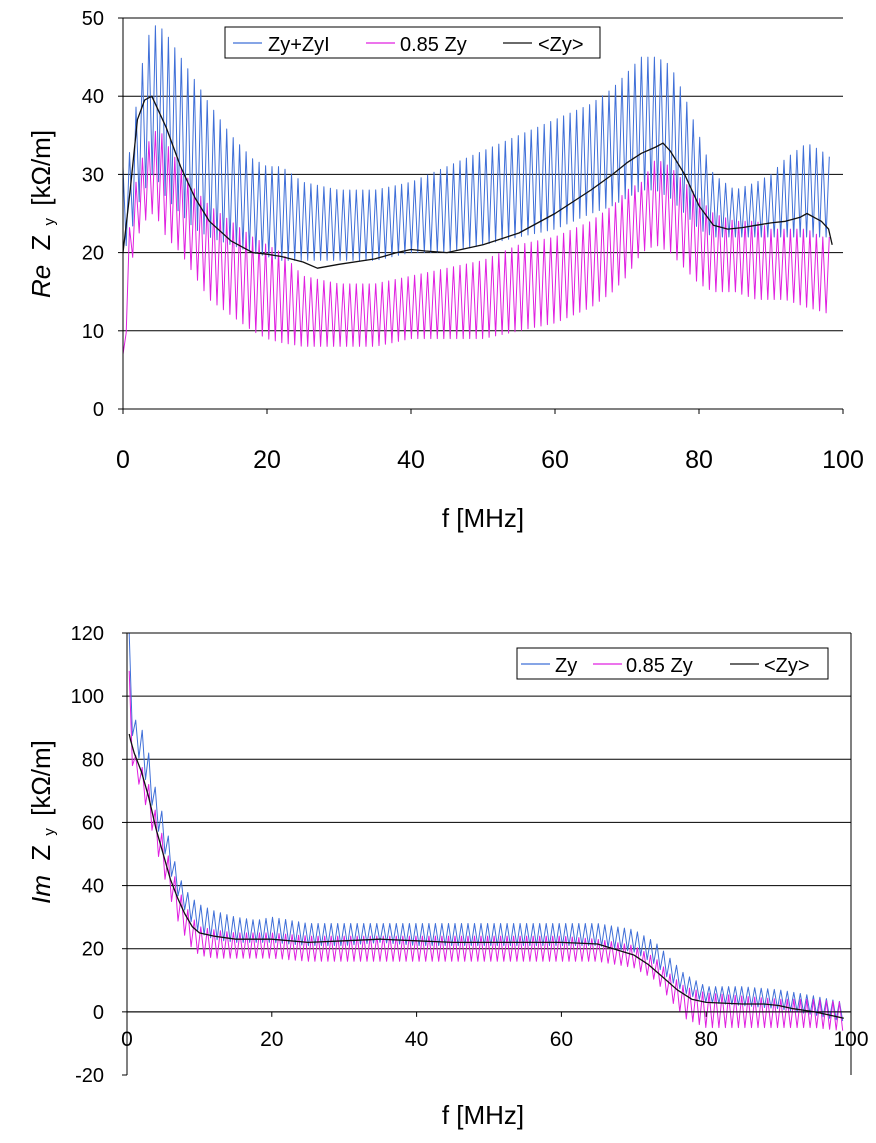  What do you see at coordinates (93, 19) in the screenshot?
I see `y-tick-label: 50` at bounding box center [93, 19].